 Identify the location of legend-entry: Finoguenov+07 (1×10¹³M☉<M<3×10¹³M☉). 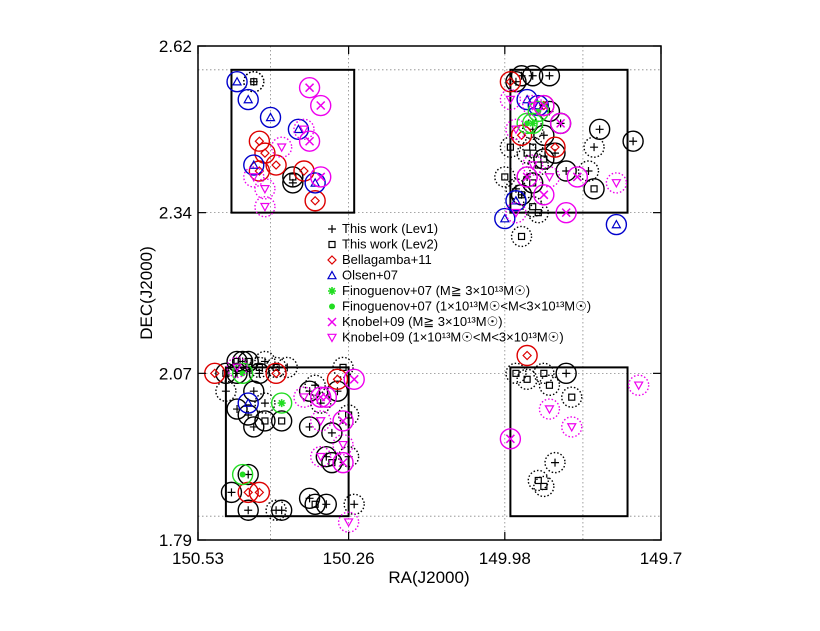
(460, 306).